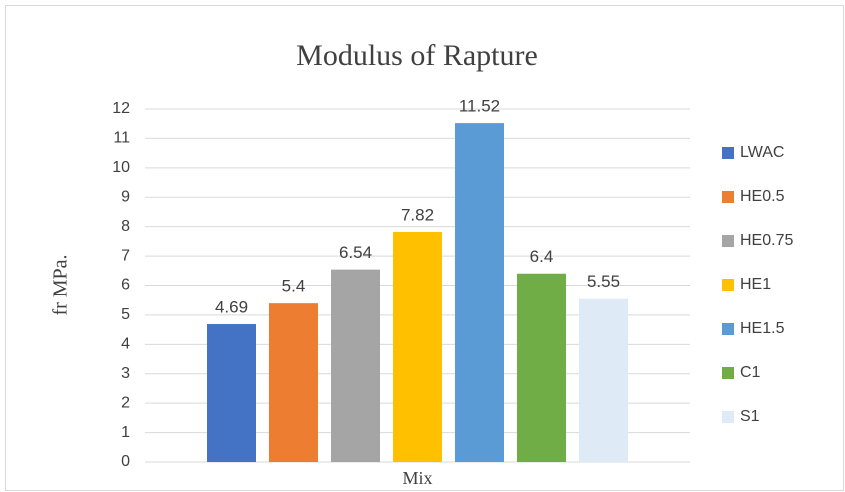  Describe the element at coordinates (542, 256) in the screenshot. I see `data-label: 6.4` at that location.